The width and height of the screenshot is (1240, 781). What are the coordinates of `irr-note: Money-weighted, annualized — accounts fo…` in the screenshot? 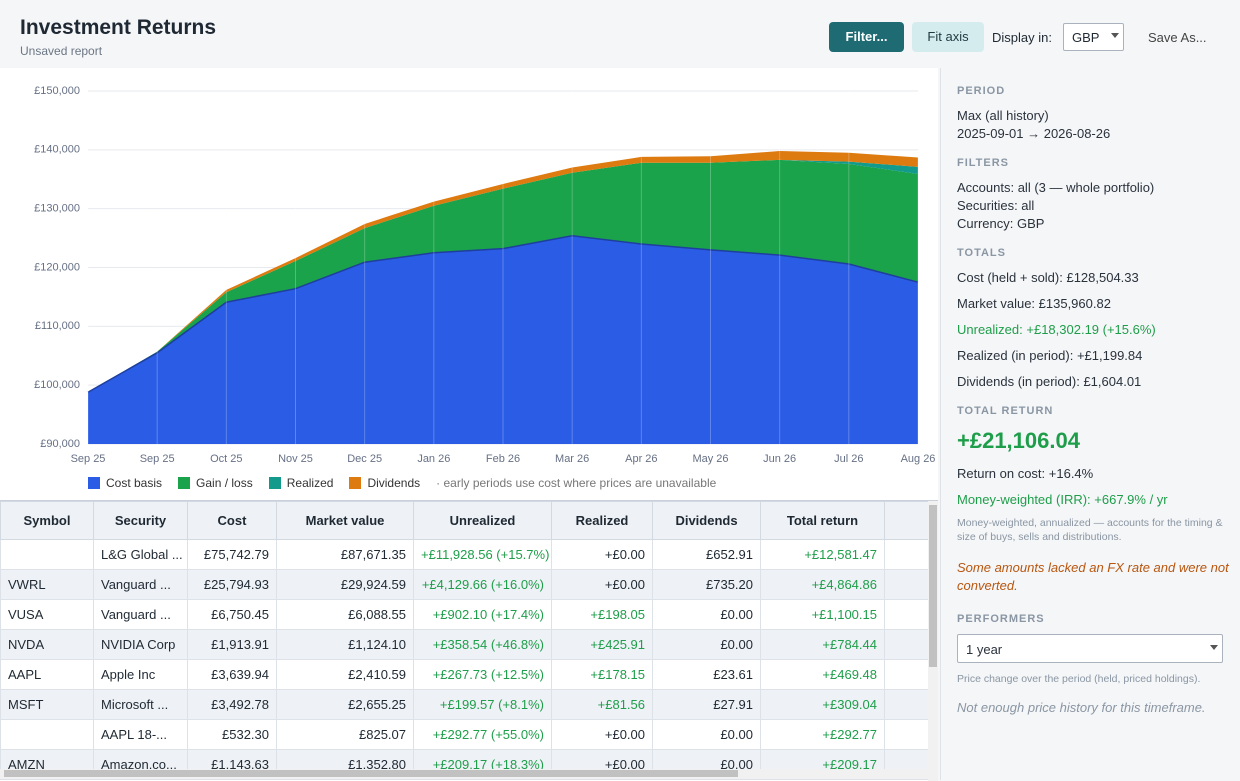 It's located at (1090, 530).